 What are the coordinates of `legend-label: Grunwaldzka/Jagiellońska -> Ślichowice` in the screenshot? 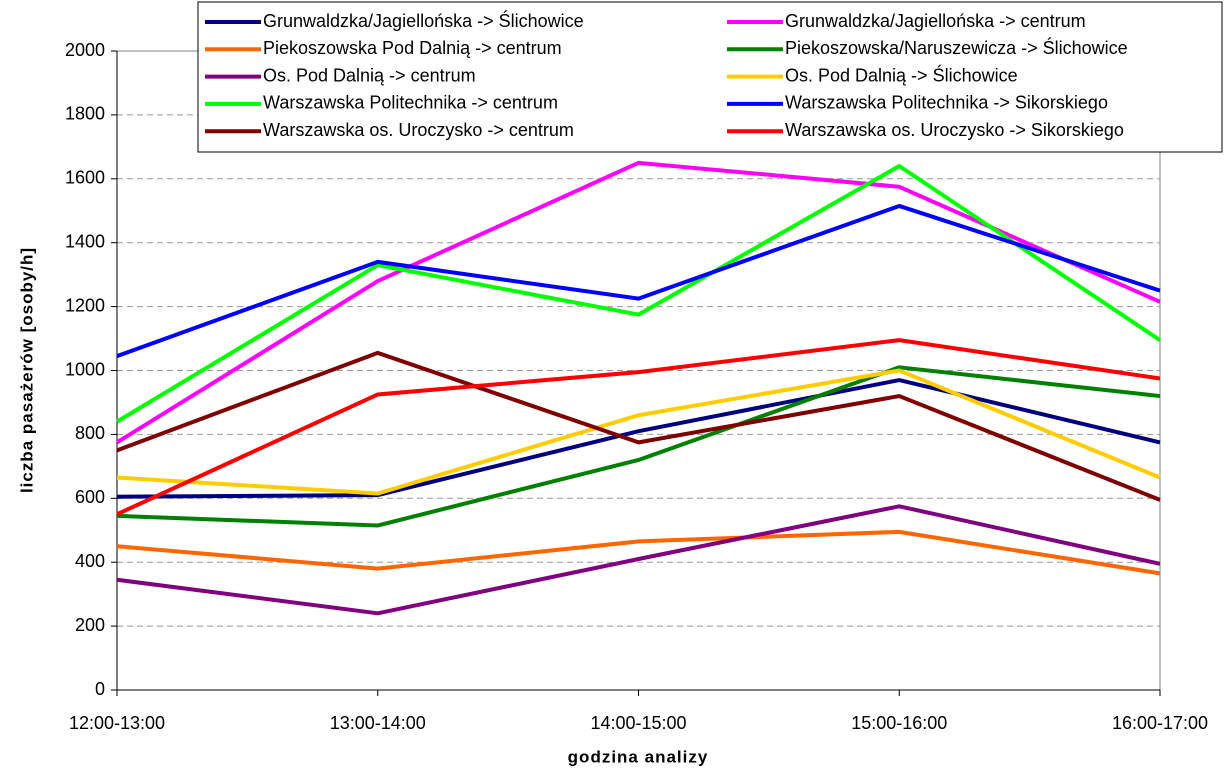 It's located at (423, 20).